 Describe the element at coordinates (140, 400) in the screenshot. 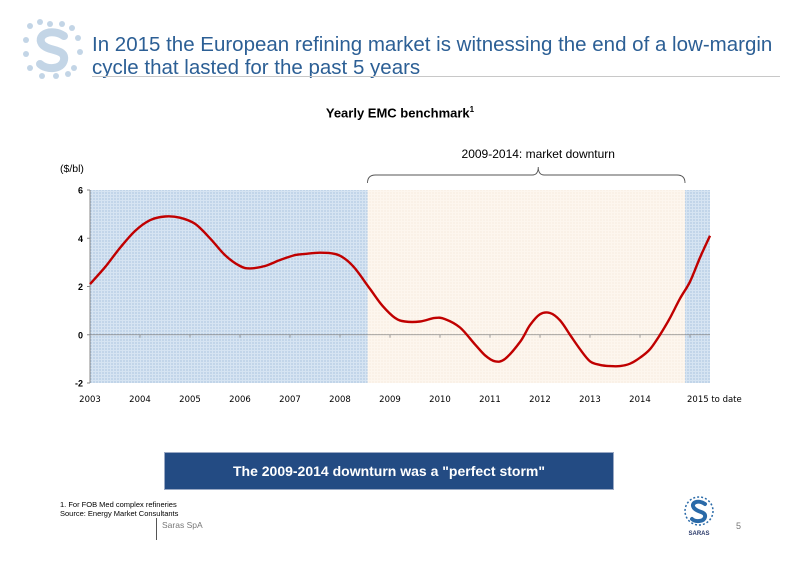

I see `x-tick-label: 2004` at that location.